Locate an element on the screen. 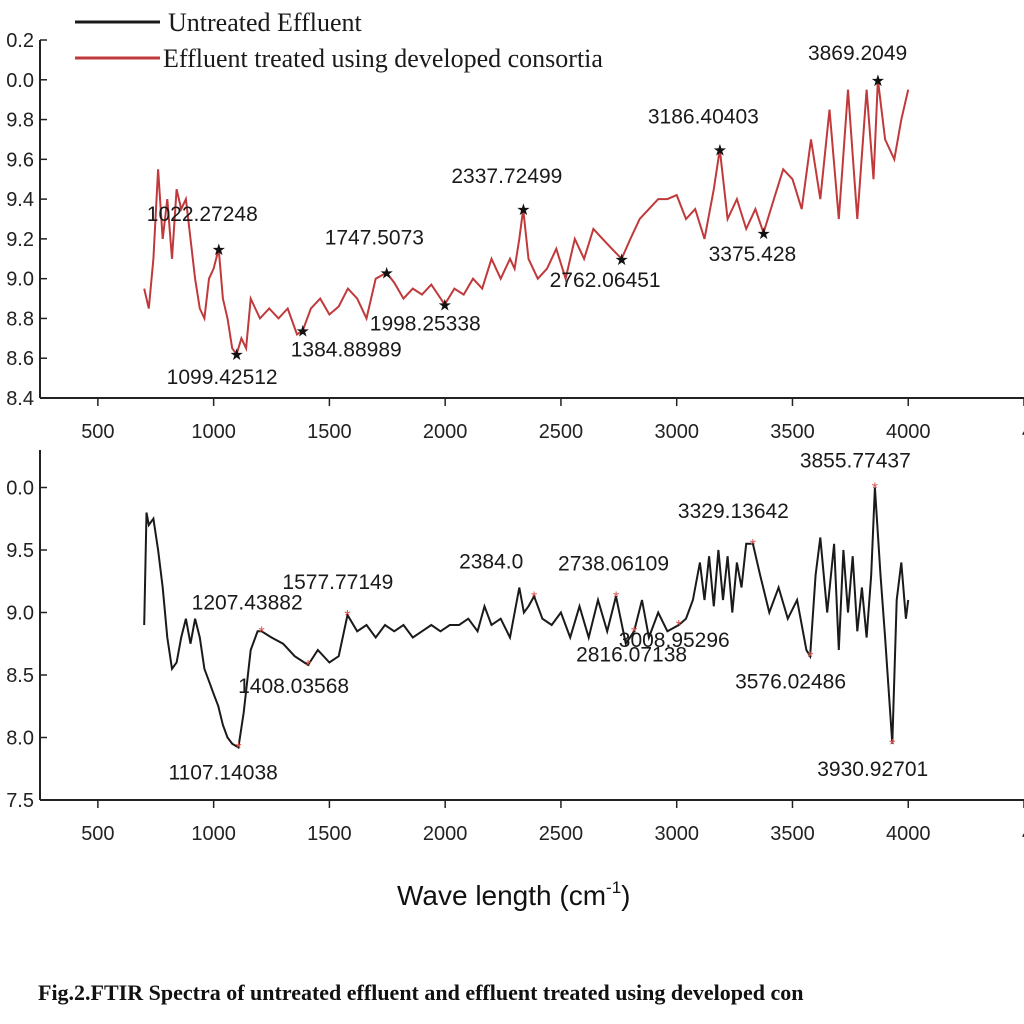 The width and height of the screenshot is (1024, 1024). y-tick-label: 8.4 is located at coordinates (20, 399).